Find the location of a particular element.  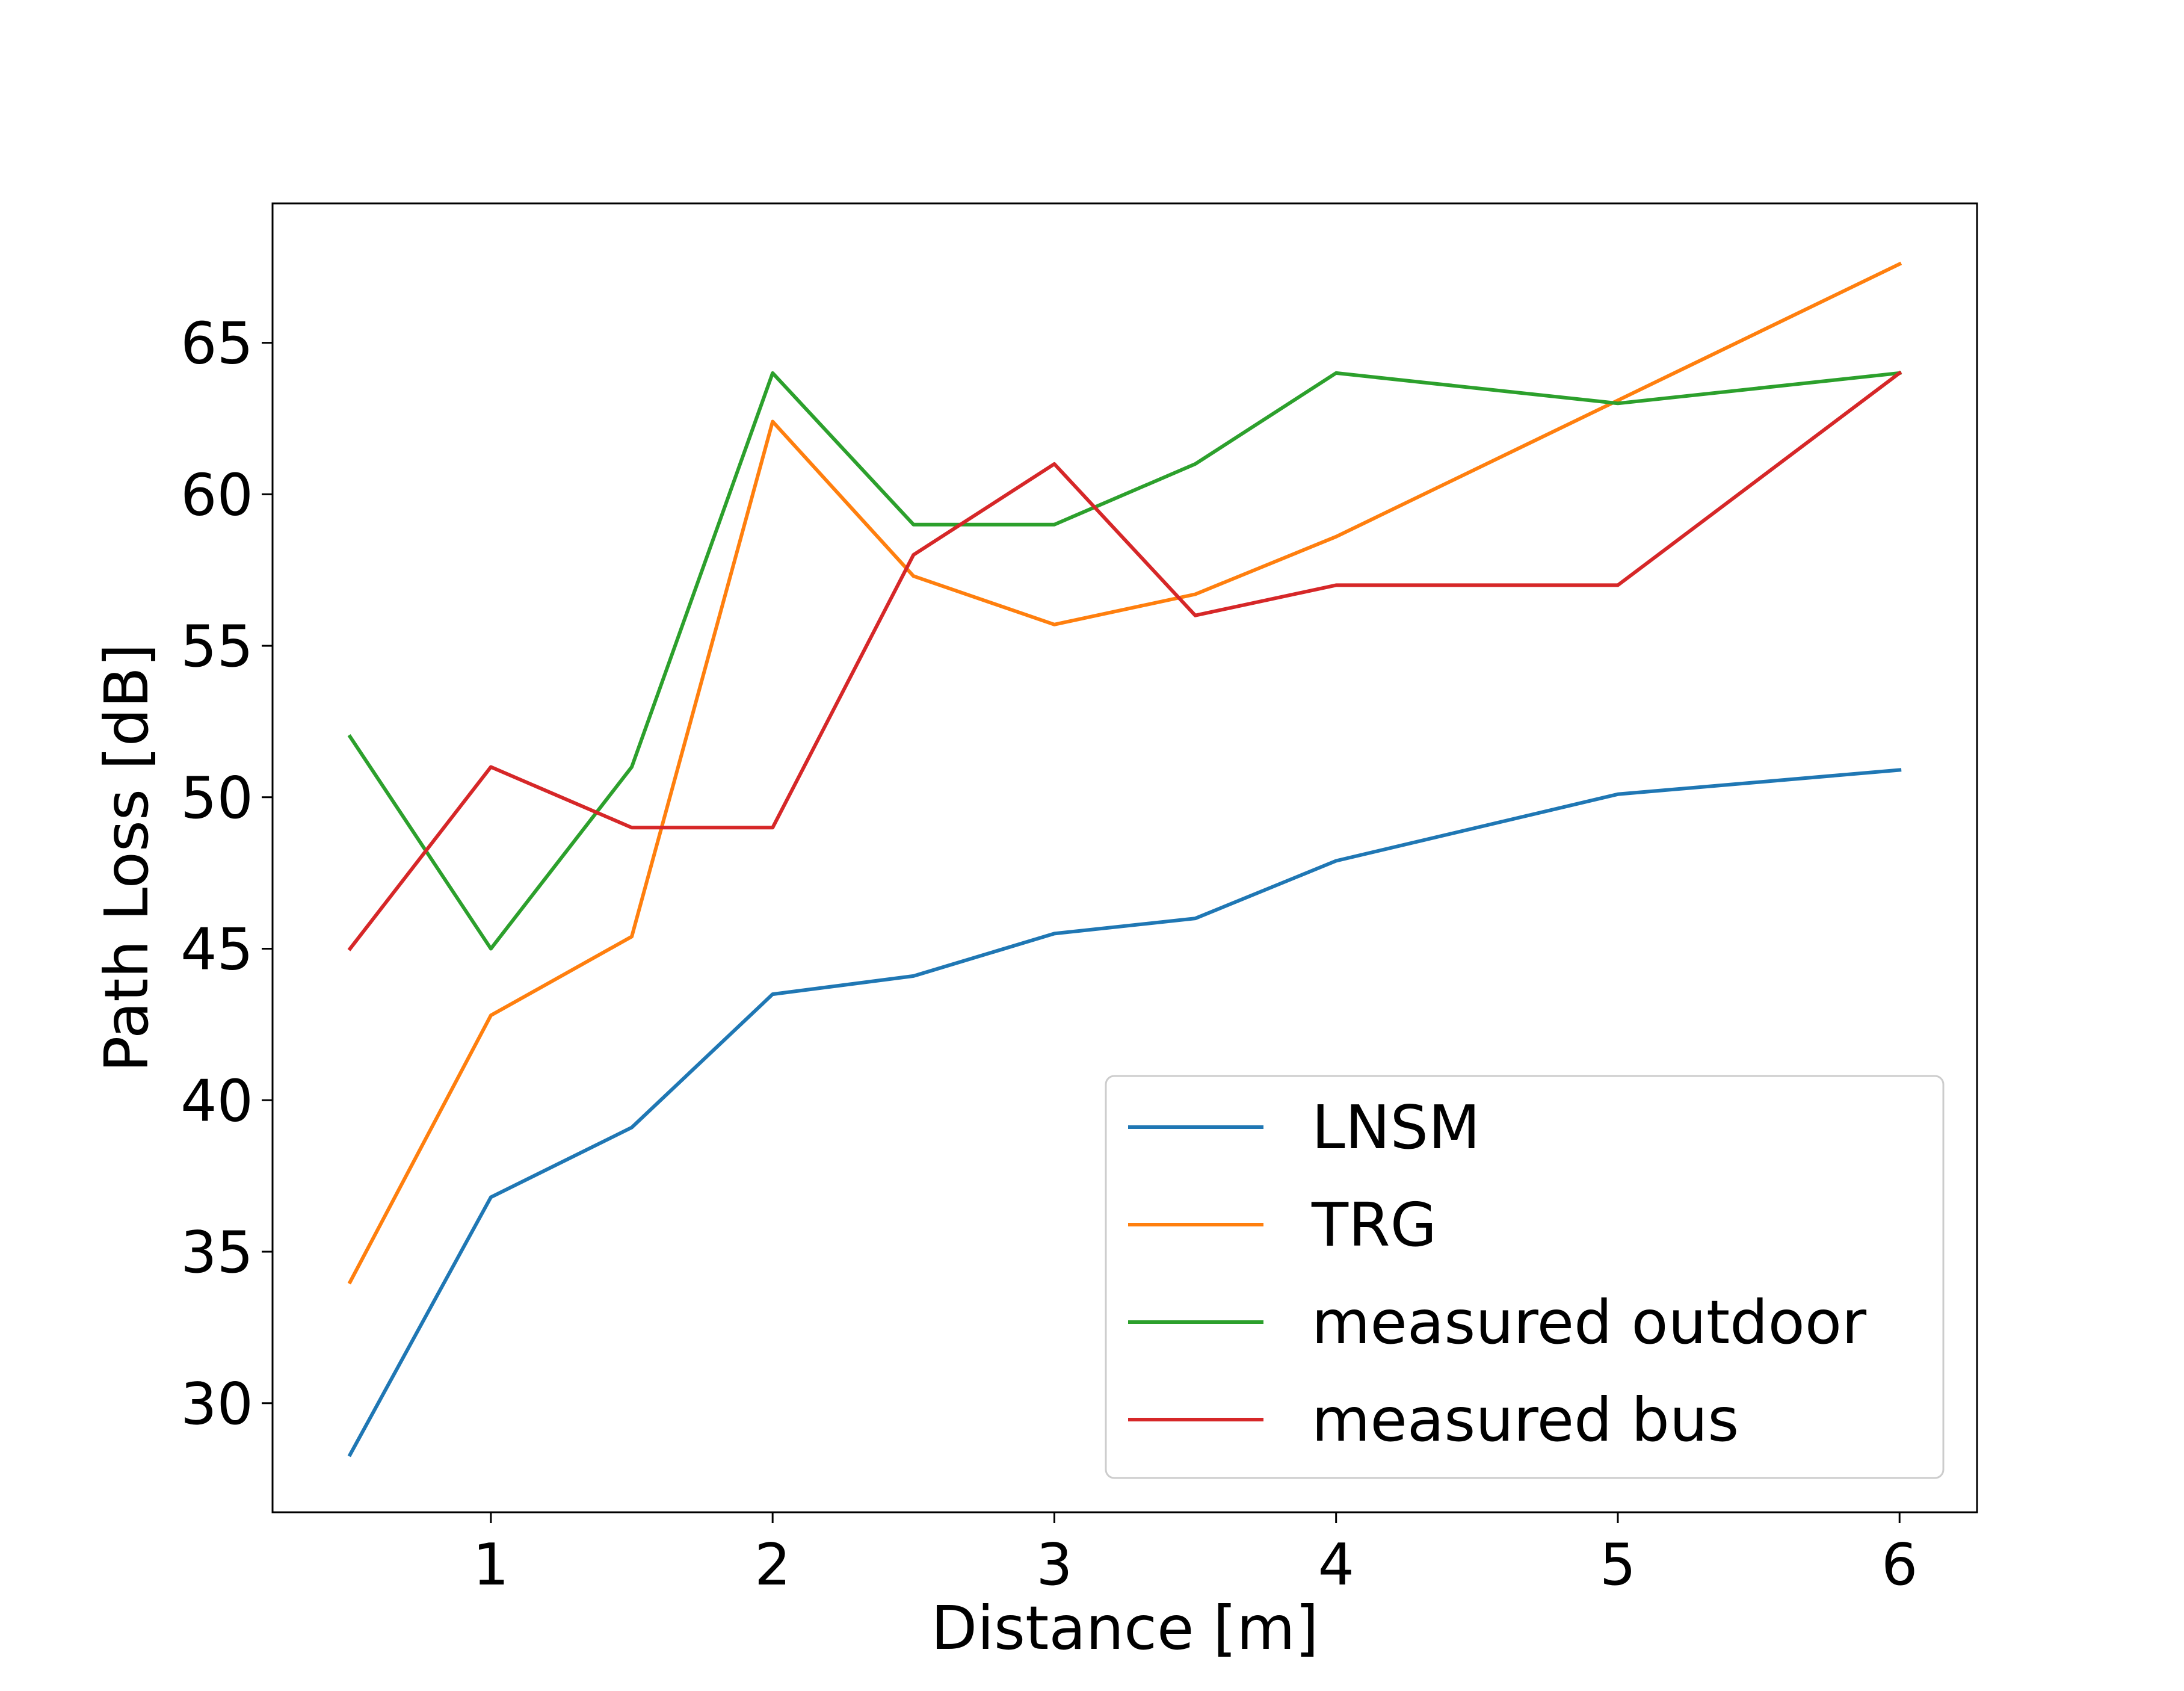

legend-label-3: measured bus is located at coordinates (1526, 1420).